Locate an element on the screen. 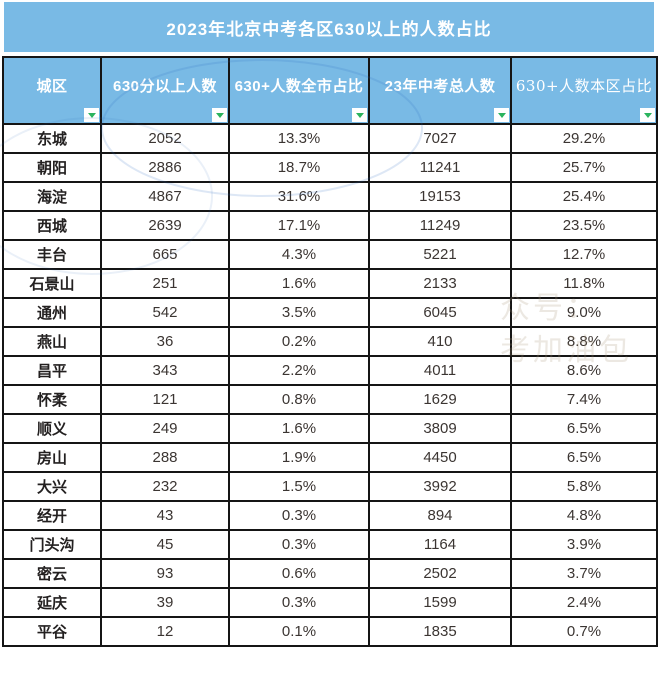  value-cell: 19153 is located at coordinates (440, 196).